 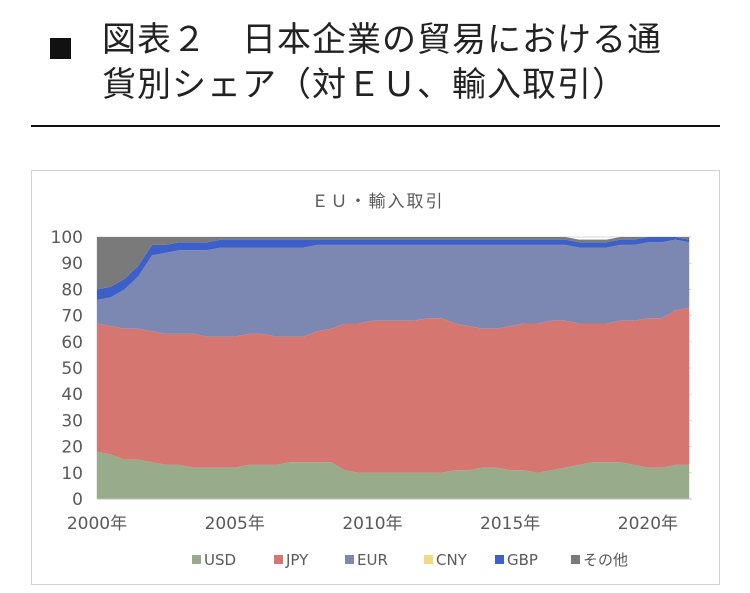 What do you see at coordinates (372, 560) in the screenshot?
I see `legend-label-eur: EUR` at bounding box center [372, 560].